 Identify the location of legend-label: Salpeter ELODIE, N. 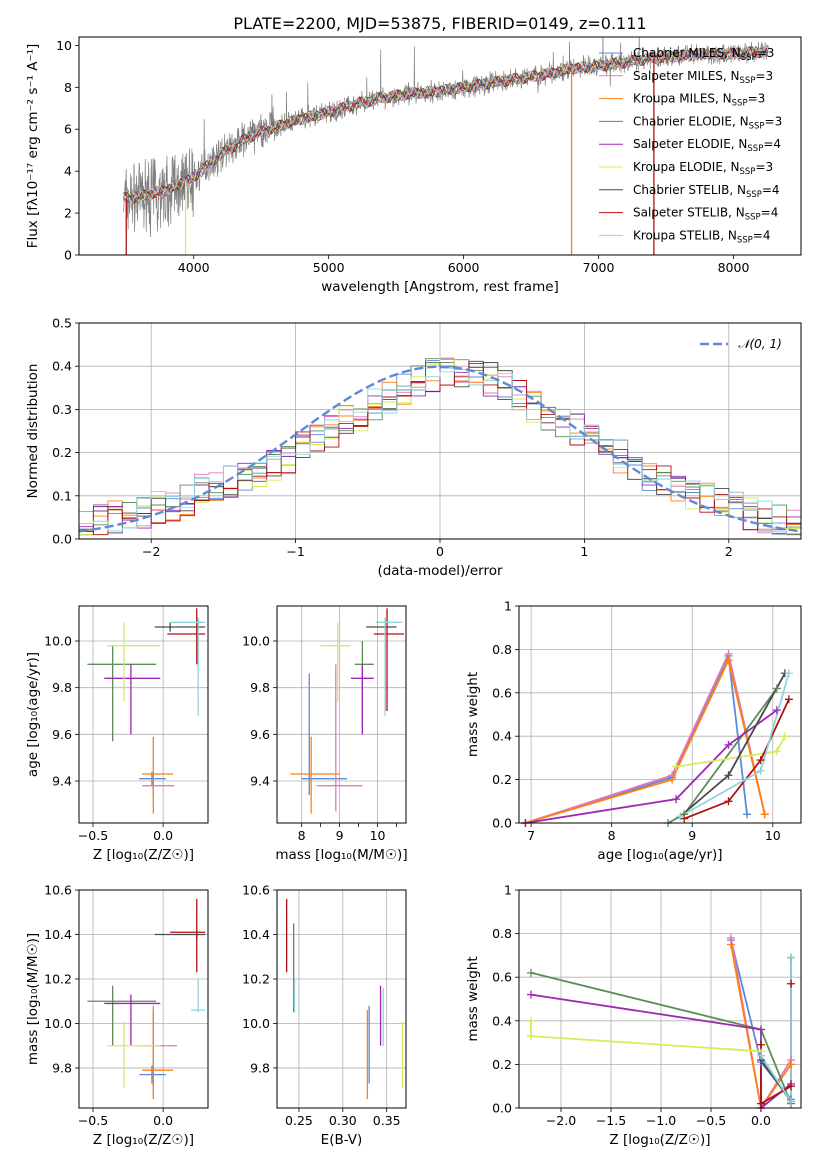
(690, 144).